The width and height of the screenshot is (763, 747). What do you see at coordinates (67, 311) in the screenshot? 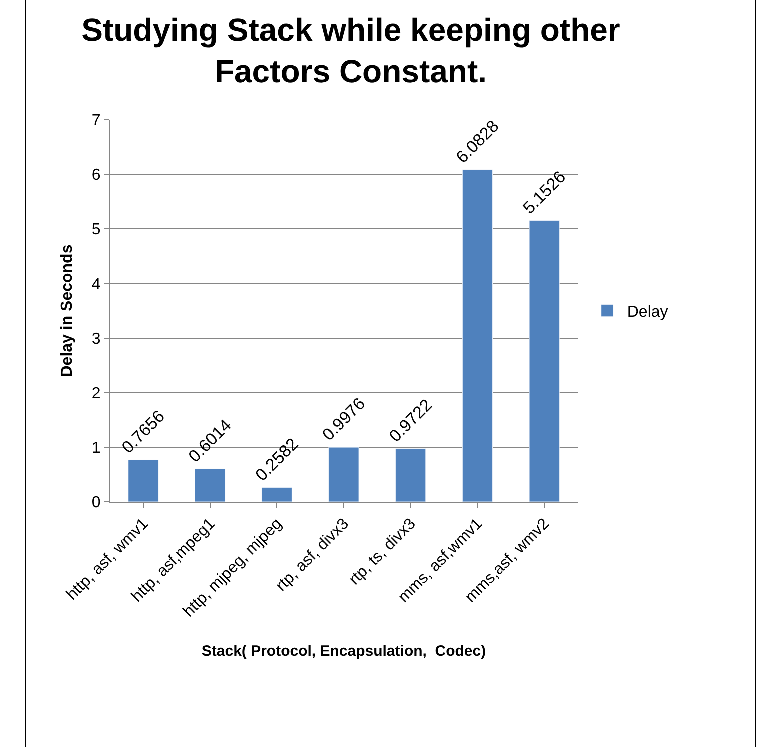
I see `y-axis-title: Delay in Seconds` at bounding box center [67, 311].